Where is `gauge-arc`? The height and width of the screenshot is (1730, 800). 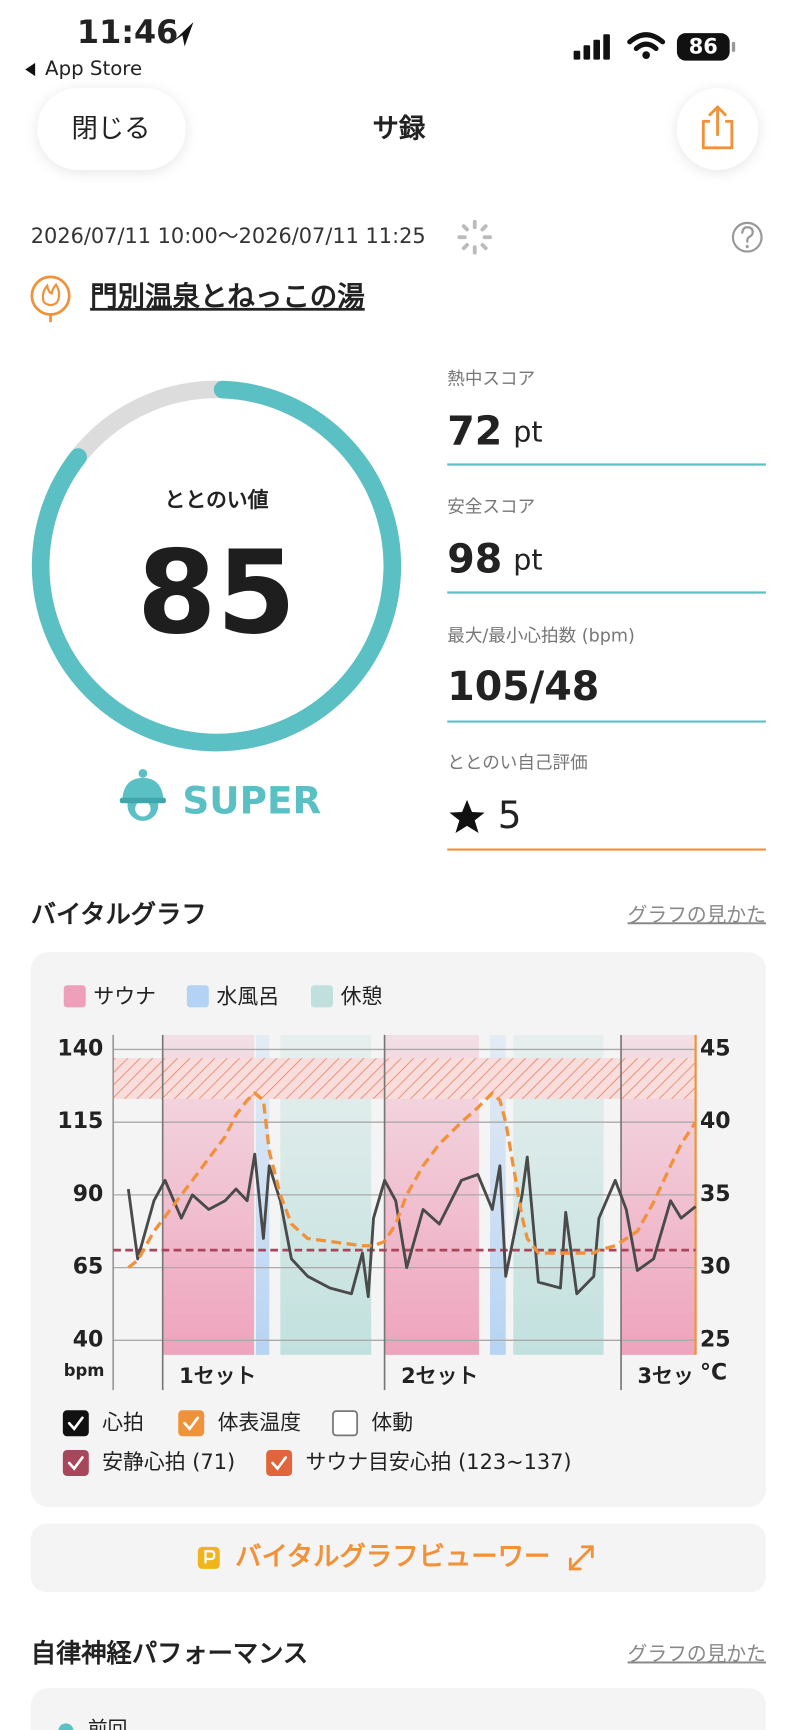
gauge-arc is located at coordinates (216, 566).